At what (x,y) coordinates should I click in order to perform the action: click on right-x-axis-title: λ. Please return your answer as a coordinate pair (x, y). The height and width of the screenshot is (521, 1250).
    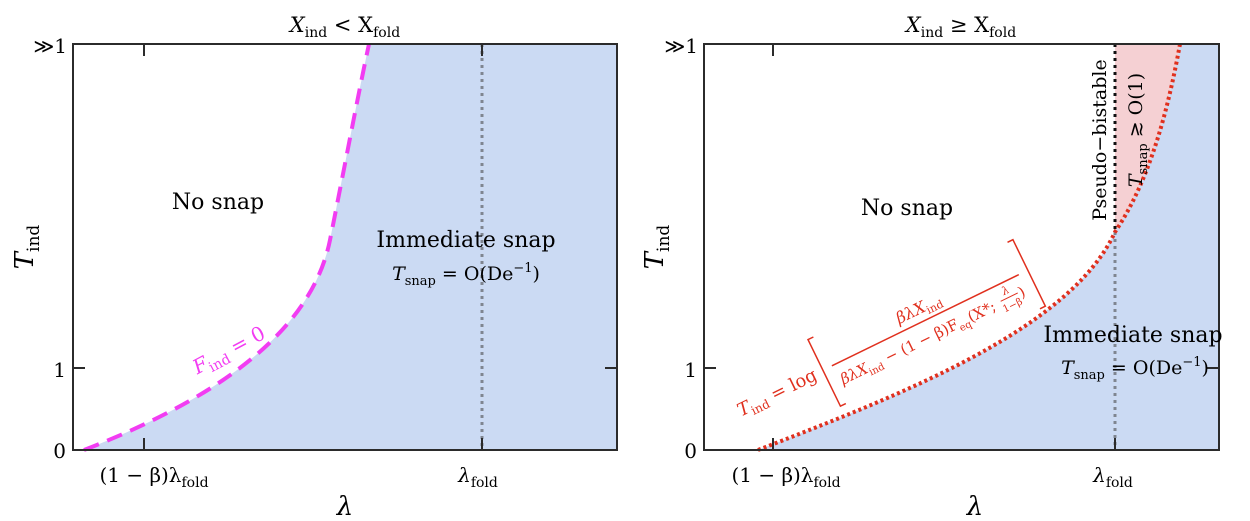
    Looking at the image, I should click on (974, 506).